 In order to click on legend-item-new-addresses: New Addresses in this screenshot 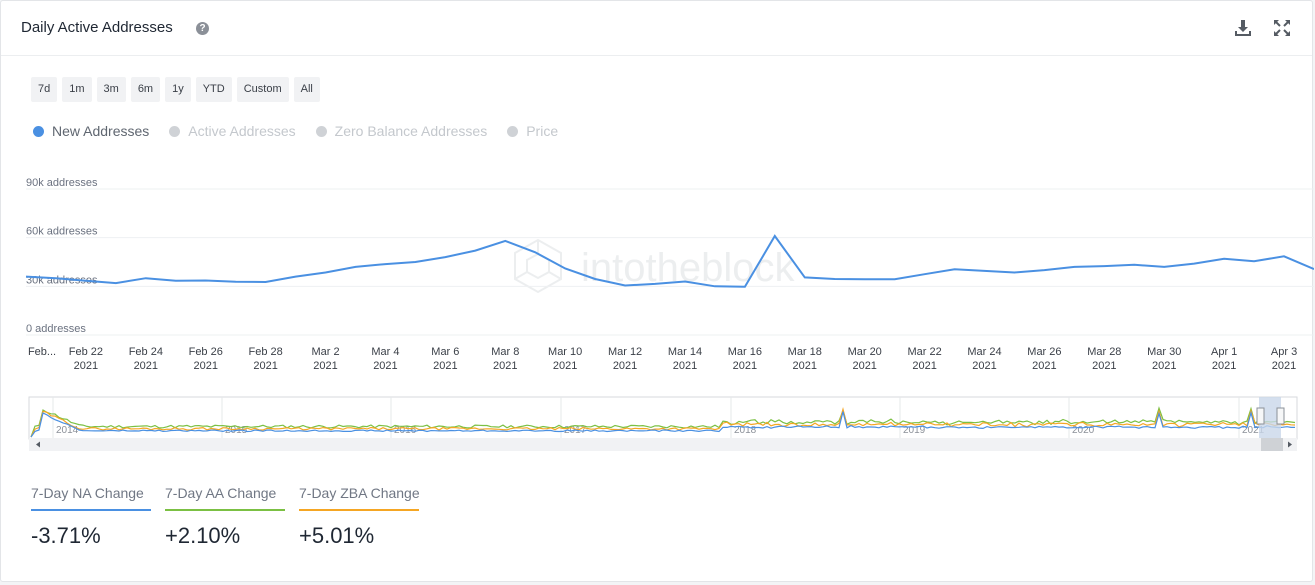, I will do `click(91, 131)`.